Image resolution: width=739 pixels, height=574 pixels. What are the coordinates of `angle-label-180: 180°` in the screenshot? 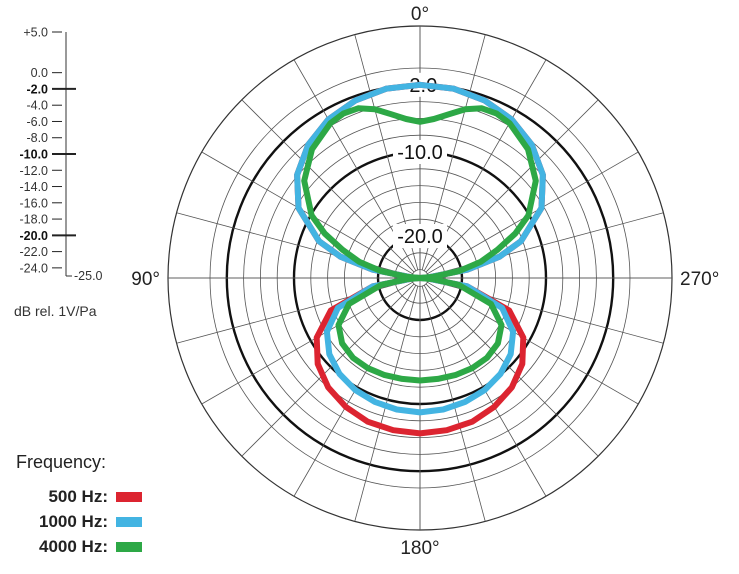 It's located at (419, 548).